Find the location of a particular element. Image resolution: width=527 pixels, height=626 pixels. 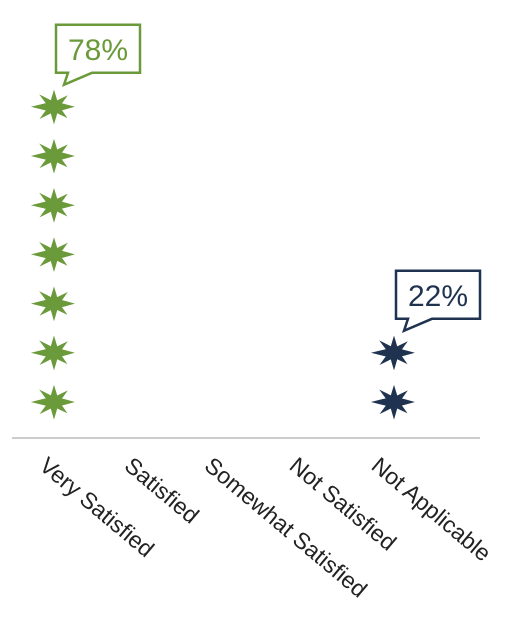

callout-not-applicable: 22% is located at coordinates (438, 301).